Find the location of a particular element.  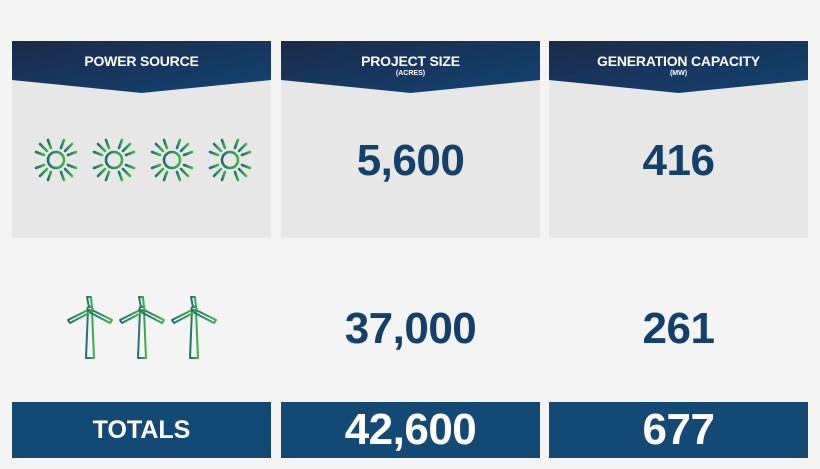

header-title: PROJECT SIZE is located at coordinates (410, 61).